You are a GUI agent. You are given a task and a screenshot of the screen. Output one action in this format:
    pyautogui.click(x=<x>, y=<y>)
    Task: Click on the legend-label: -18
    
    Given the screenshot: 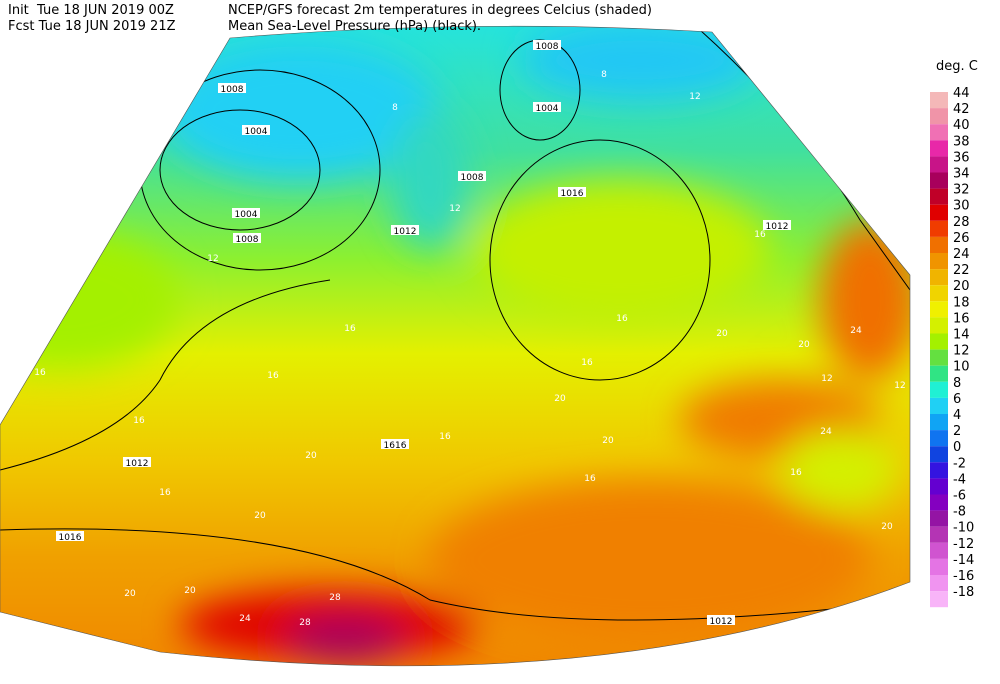 What is the action you would take?
    pyautogui.click(x=963, y=592)
    